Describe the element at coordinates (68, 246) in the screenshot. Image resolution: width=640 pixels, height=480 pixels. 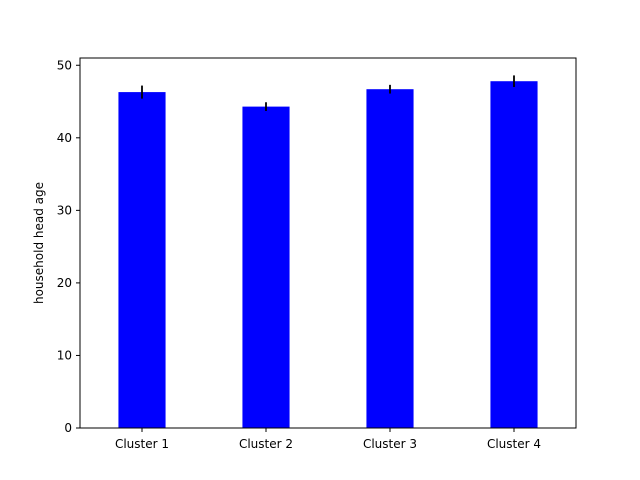
I see `y-axis: 0 10 20 30 40 50` at that location.